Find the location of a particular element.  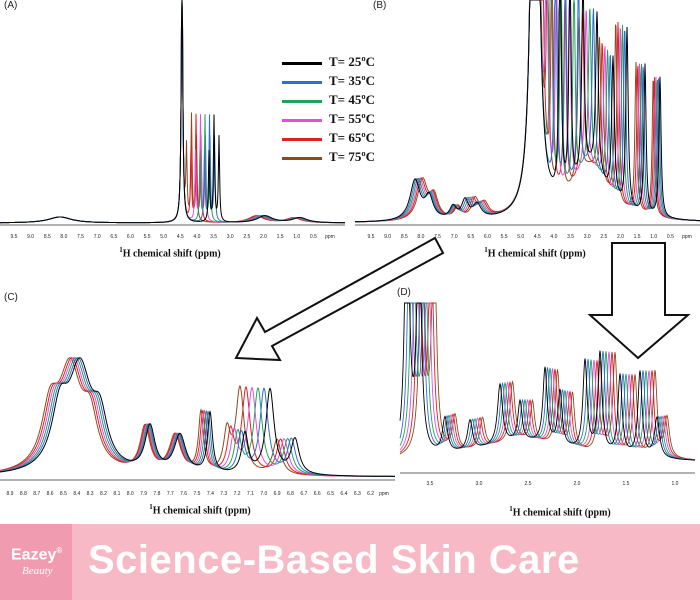

panel-a-tick-label: 3.5 is located at coordinates (213, 237).